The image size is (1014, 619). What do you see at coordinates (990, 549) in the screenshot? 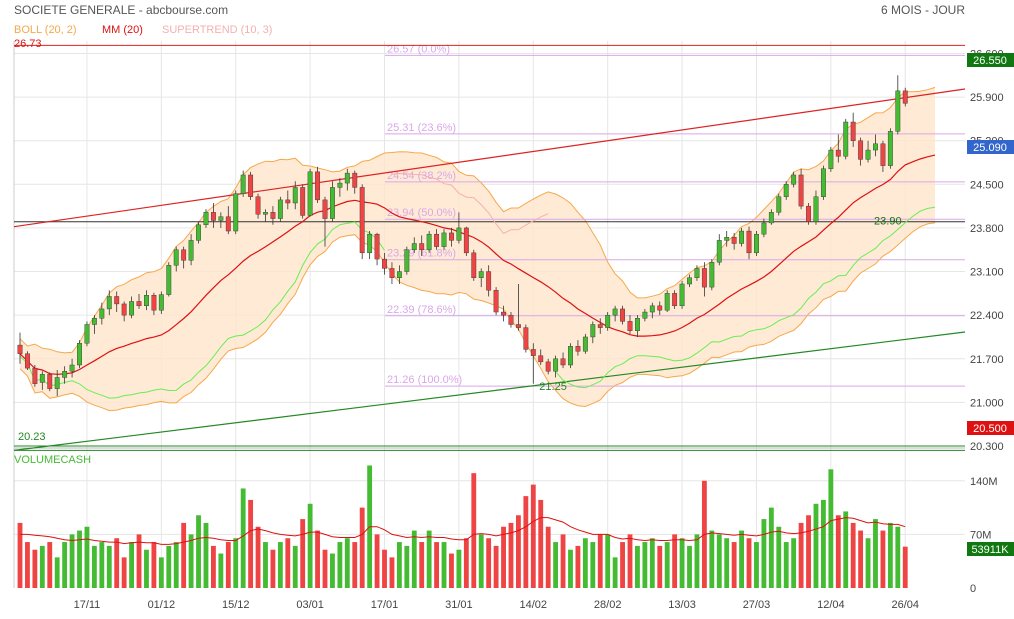
I see `volume-last-badge` at bounding box center [990, 549].